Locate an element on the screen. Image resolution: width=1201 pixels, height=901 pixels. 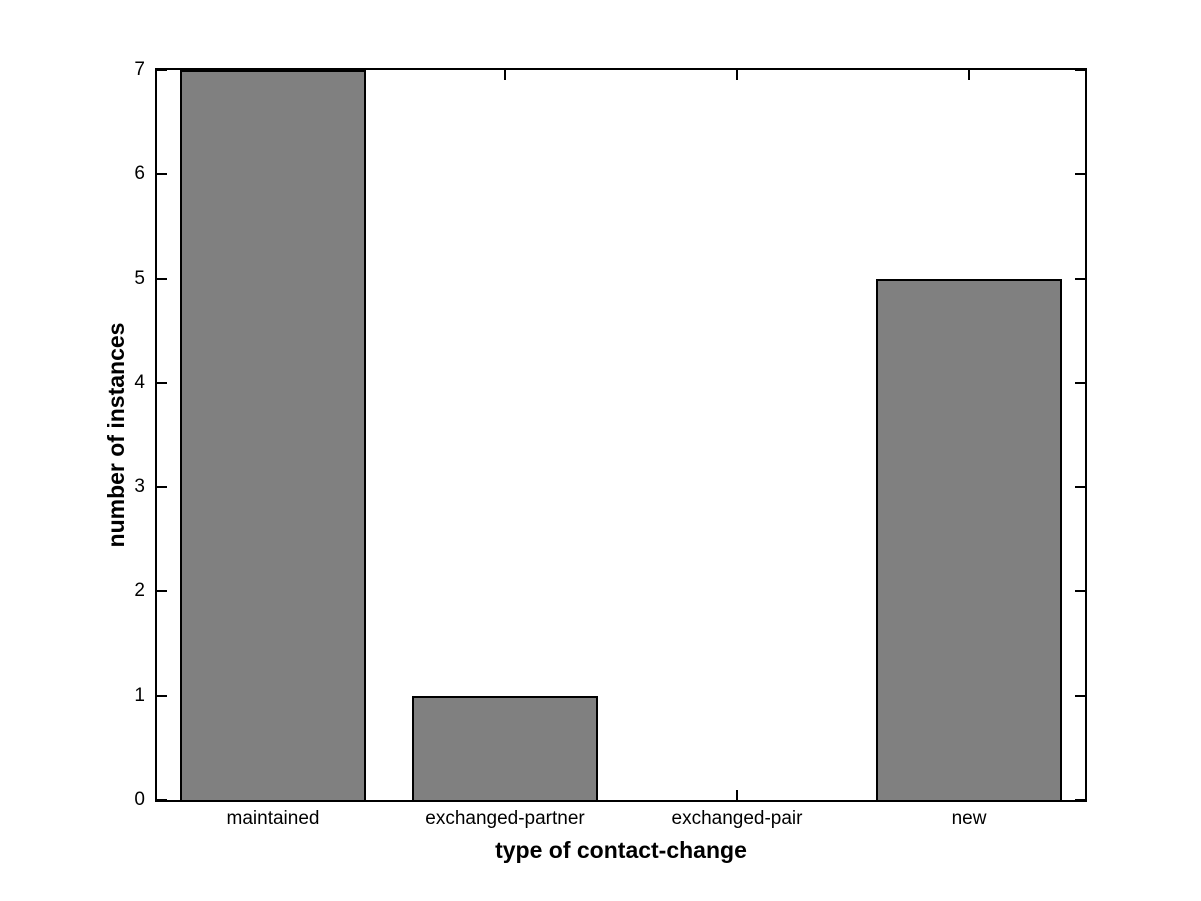
y-tick-label: 0 is located at coordinates (139, 799).